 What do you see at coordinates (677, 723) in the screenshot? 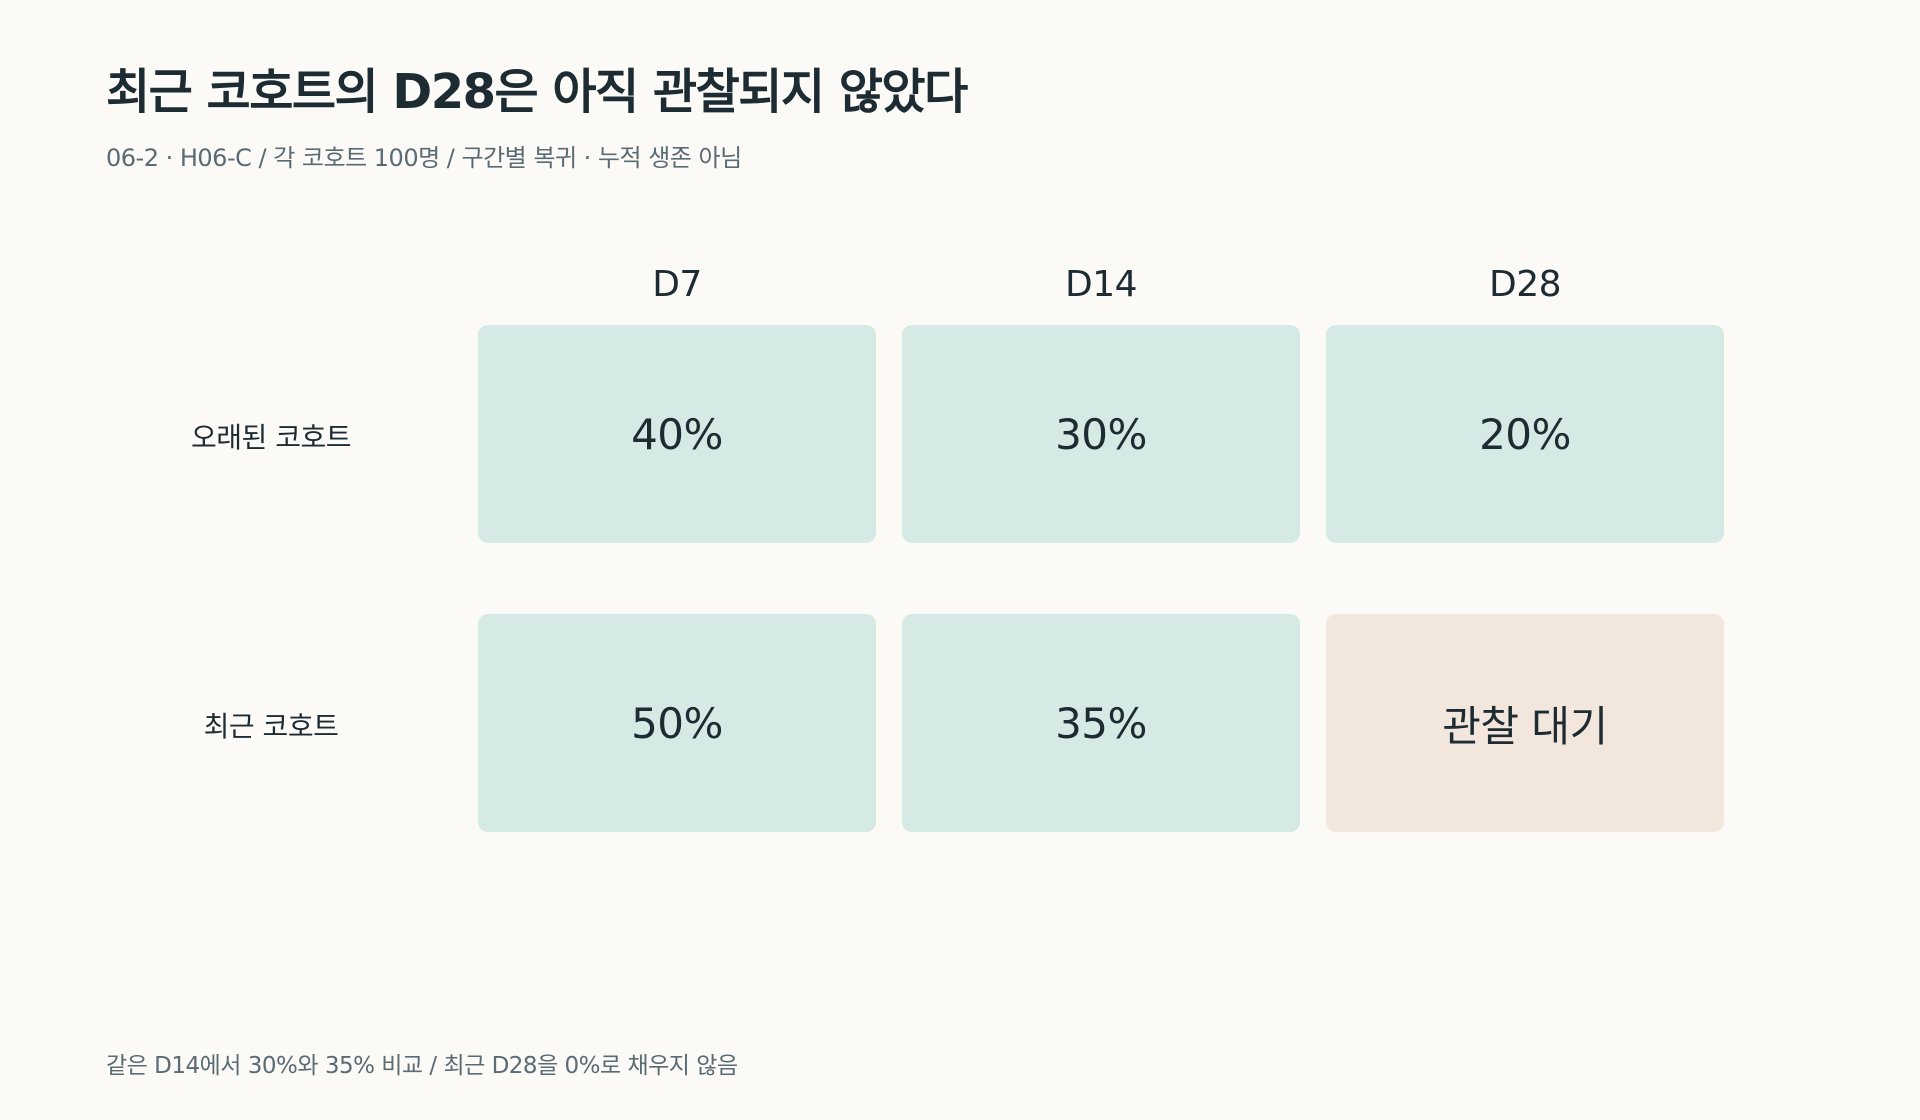
I see `cell-recent-d7: 50%` at bounding box center [677, 723].